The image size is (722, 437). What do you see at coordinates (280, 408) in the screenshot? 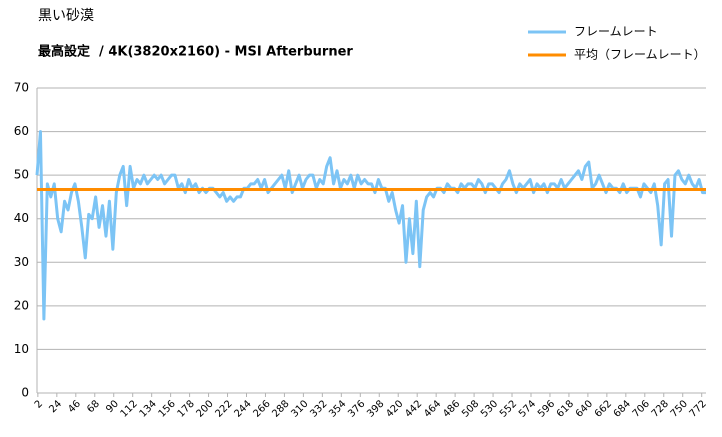
I see `x-tick-label: 288` at bounding box center [280, 408].